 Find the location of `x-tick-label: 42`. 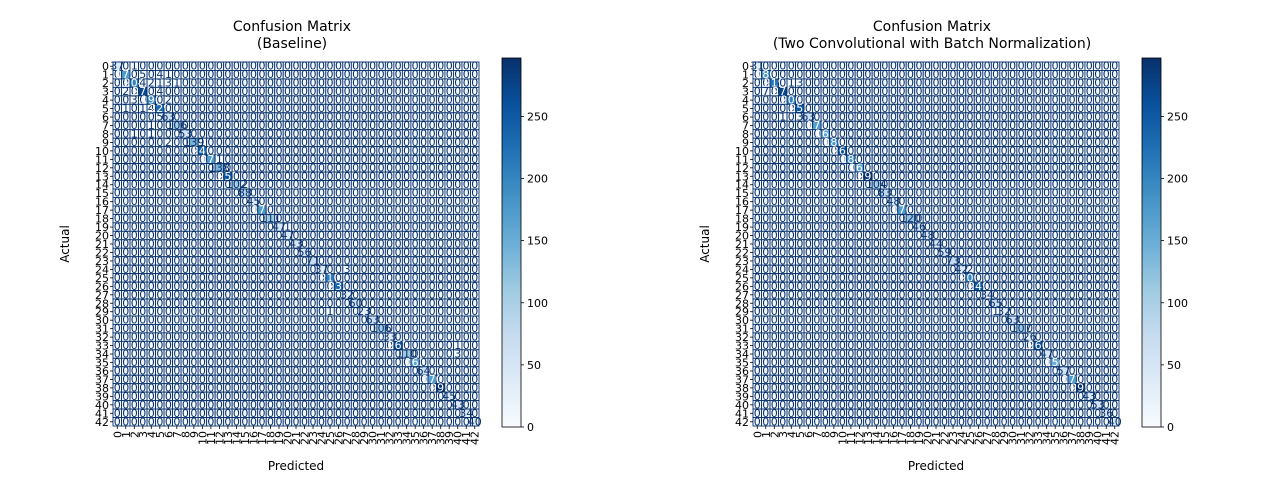

x-tick-label: 42 is located at coordinates (475, 438).